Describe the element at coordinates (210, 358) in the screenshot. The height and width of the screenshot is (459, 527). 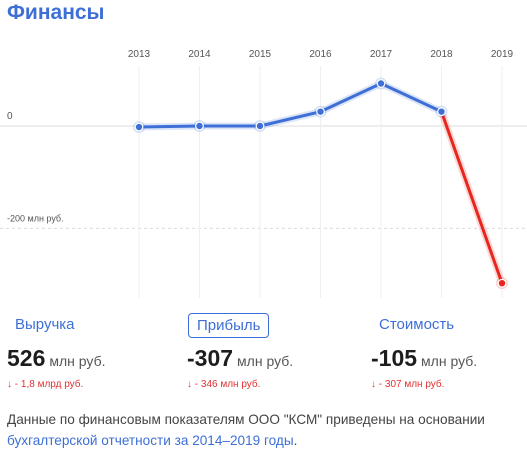
I see `metric-profit-number: -307` at that location.